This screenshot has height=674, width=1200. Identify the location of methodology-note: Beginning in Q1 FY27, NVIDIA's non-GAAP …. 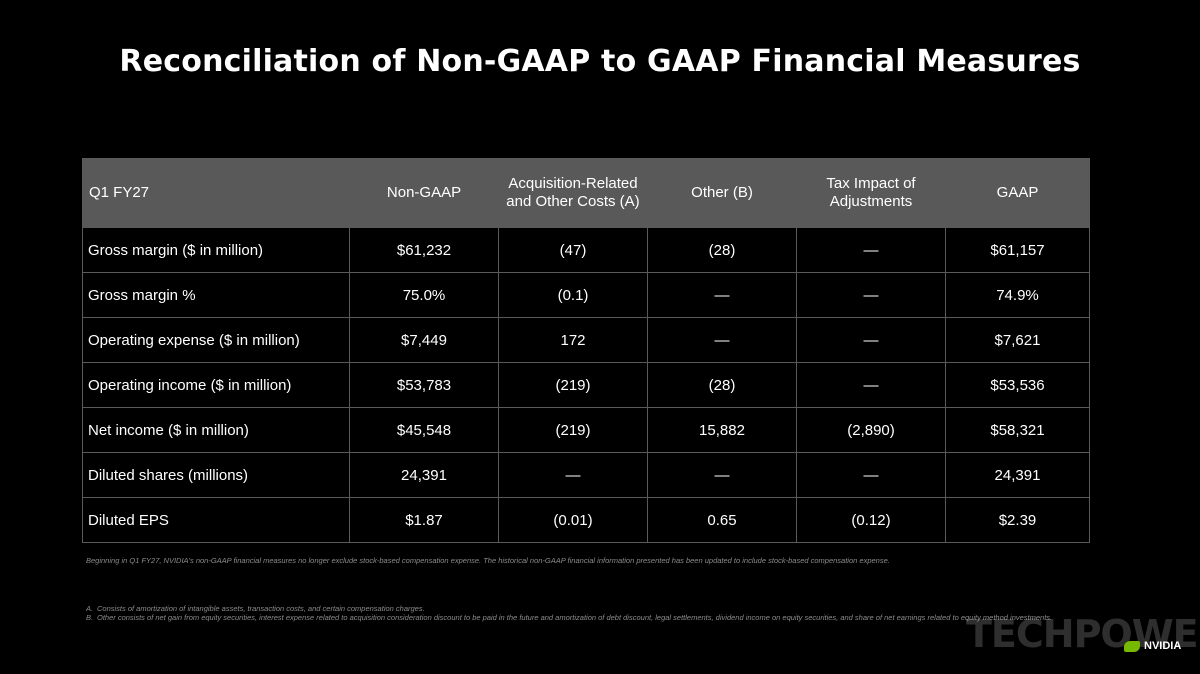
(488, 560).